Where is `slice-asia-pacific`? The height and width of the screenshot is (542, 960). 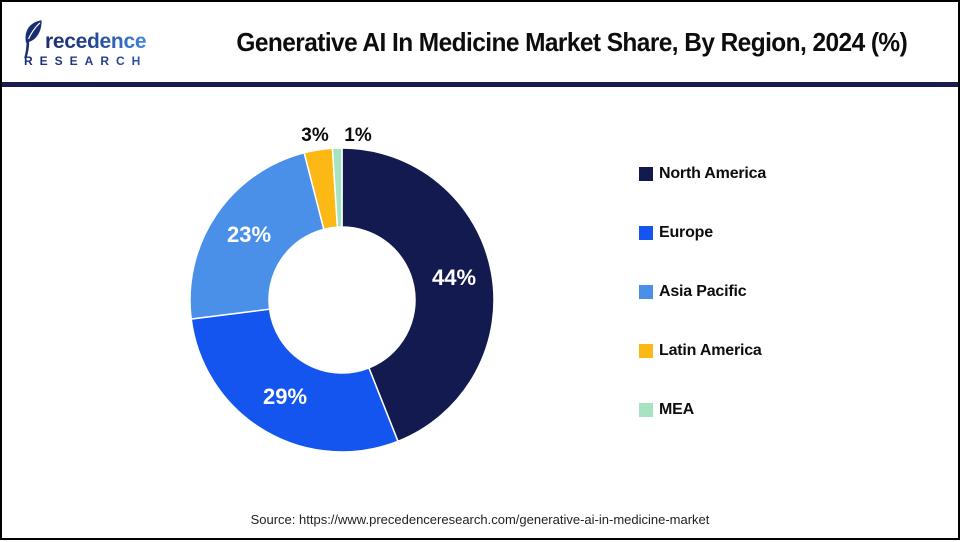
slice-asia-pacific is located at coordinates (257, 235).